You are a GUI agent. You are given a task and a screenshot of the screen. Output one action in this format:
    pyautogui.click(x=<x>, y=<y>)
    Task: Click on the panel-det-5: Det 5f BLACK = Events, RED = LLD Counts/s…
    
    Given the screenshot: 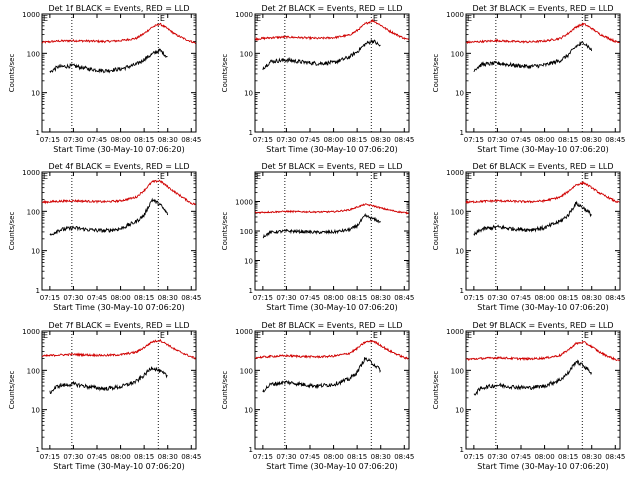 What is the action you would take?
    pyautogui.click(x=317, y=237)
    